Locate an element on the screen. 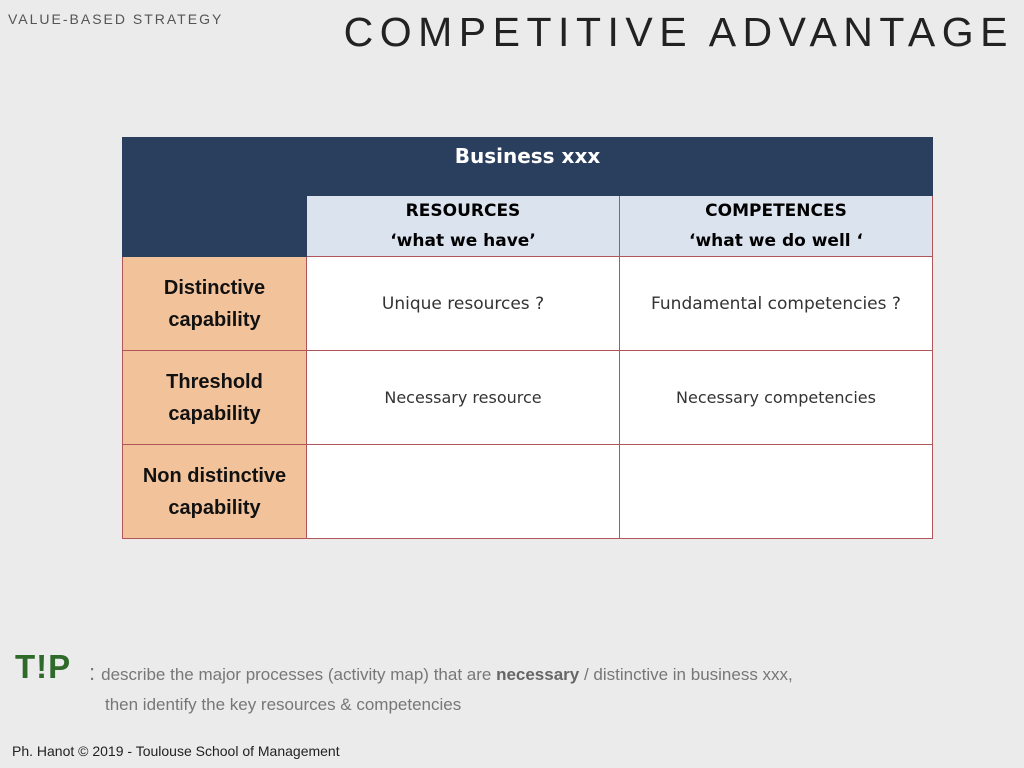 The image size is (1024, 768). column-header-sublabel: ‘what we do well ‘ is located at coordinates (776, 241).